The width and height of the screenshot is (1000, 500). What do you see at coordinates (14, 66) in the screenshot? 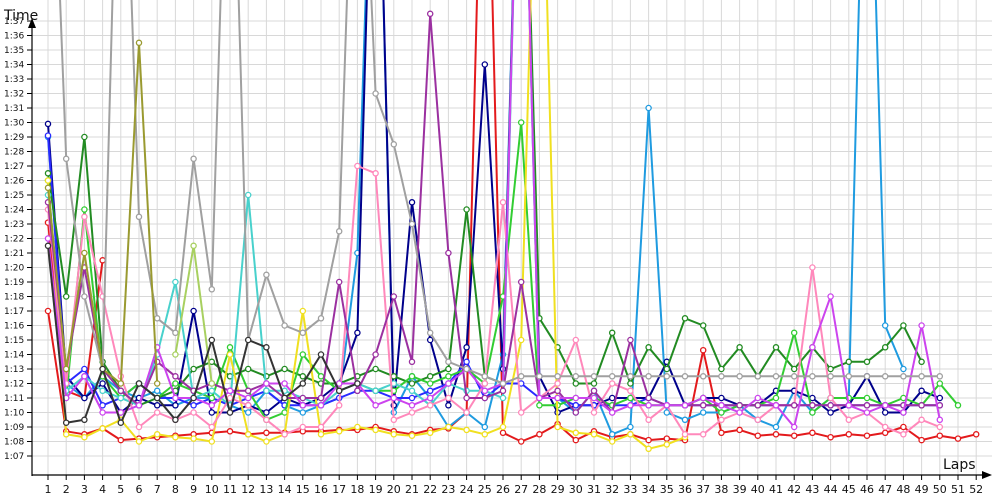
I see `y-tick-label: 1:34` at bounding box center [14, 66].